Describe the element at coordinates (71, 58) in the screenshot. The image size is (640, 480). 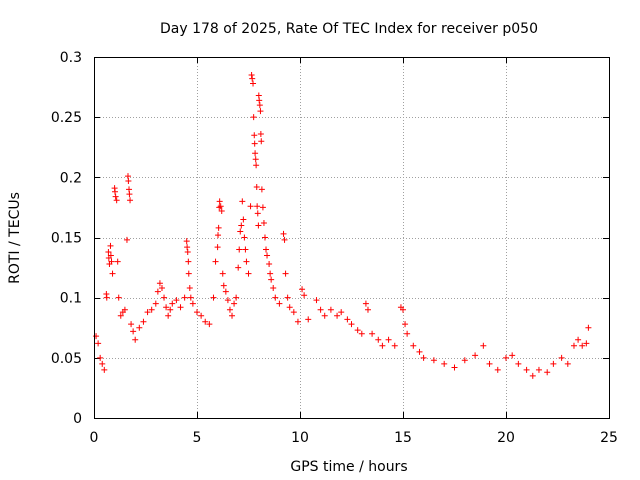
I see `y-tick-label: 0.3` at that location.